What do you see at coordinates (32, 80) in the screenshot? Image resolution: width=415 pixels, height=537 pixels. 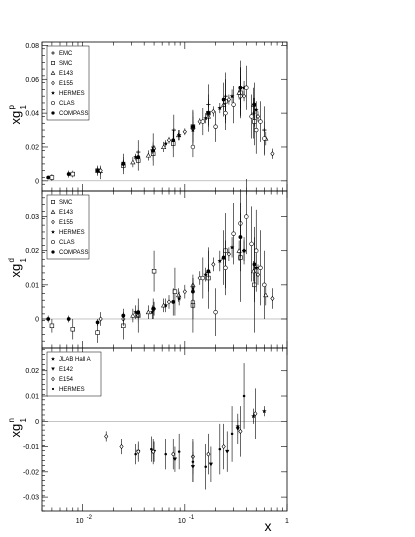 I see `y-tick-label: 0.06` at bounding box center [32, 80].